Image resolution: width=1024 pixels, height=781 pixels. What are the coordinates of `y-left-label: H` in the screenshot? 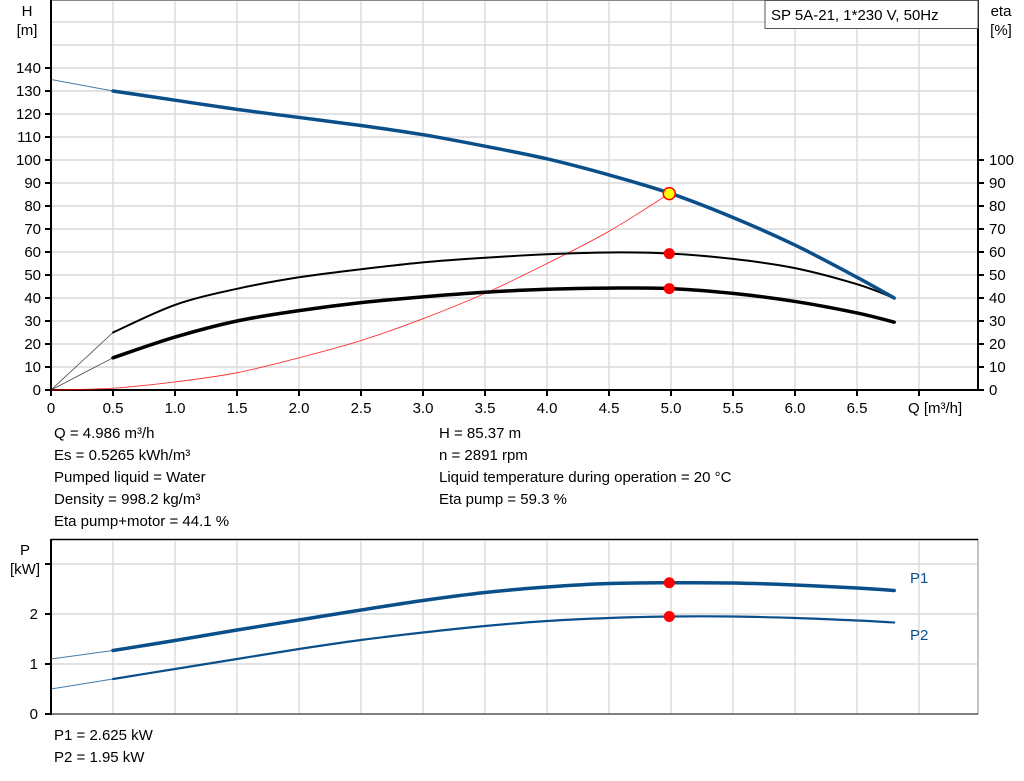 It's located at (27, 11).